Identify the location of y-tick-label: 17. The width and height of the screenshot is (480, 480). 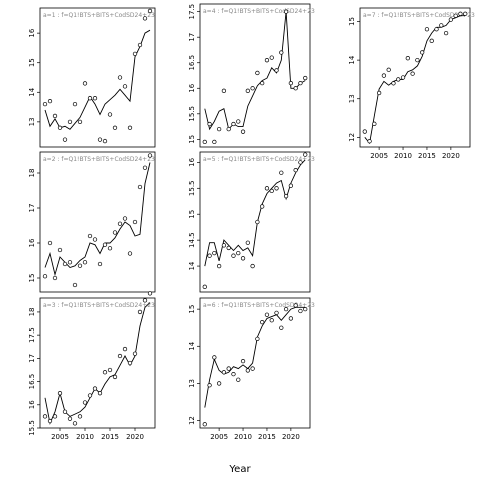
(192, 37).